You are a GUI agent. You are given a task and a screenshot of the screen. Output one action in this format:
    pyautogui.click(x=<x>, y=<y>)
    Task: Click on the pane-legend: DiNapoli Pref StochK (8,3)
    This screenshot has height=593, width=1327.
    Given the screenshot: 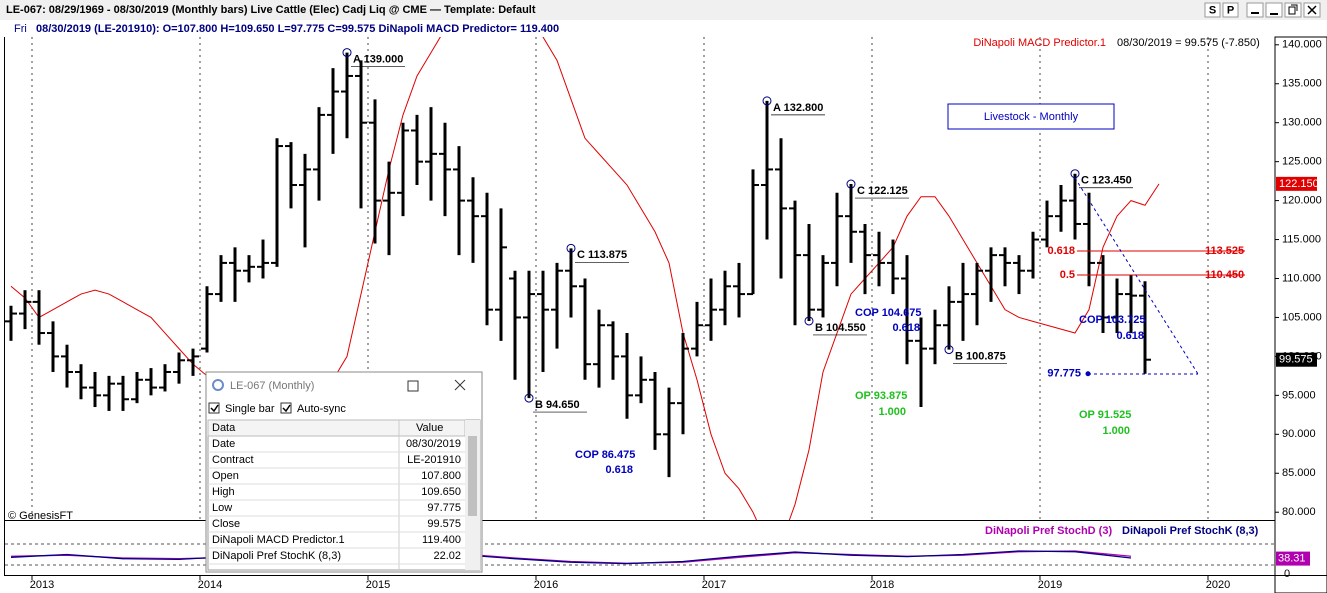 What is the action you would take?
    pyautogui.click(x=1190, y=531)
    